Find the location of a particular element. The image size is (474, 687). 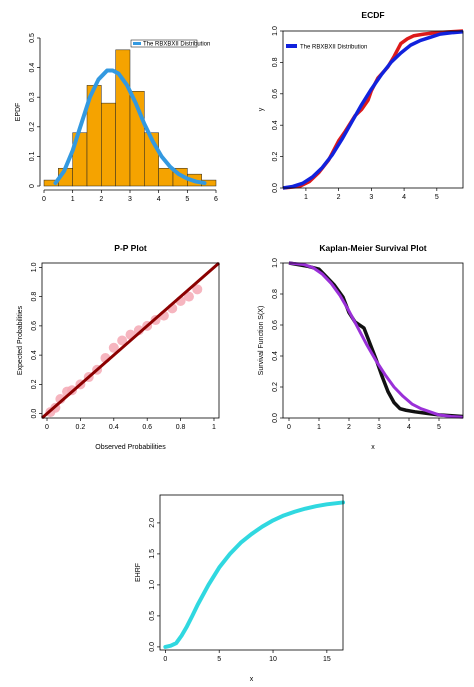

km-fitted-line is located at coordinates (376, 340).